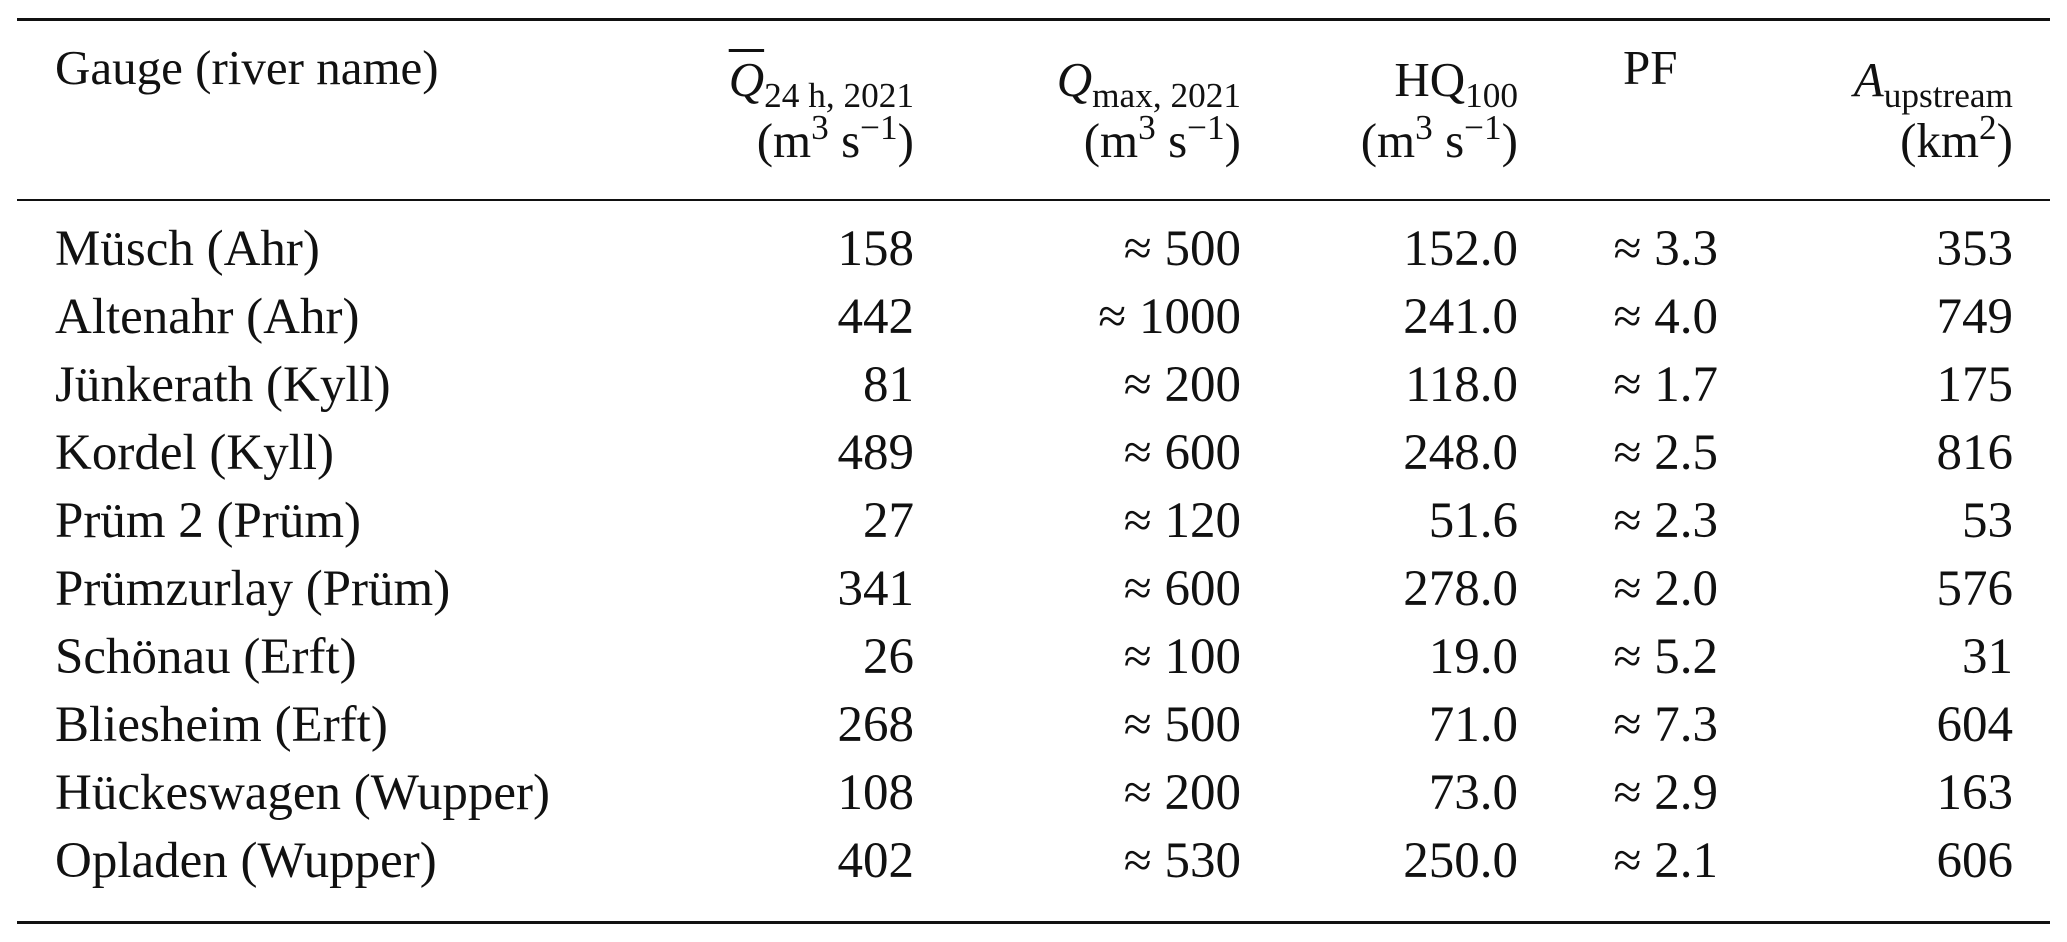  I want to click on qmax-symbol: Q, so click(1074, 79).